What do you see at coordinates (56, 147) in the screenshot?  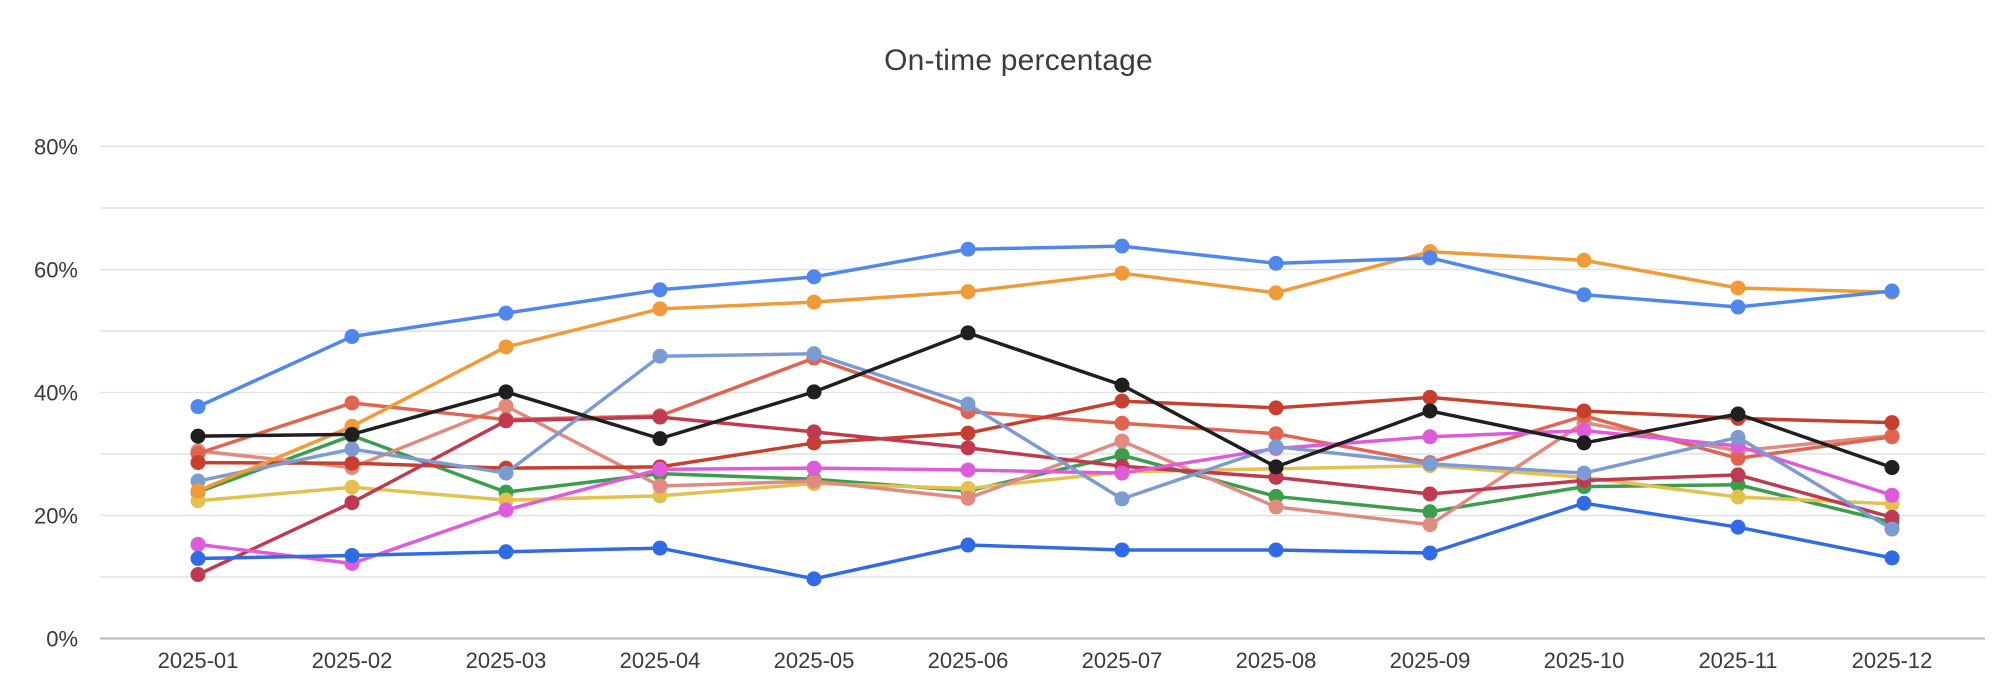 I see `y-axis-tick-label: 80%` at bounding box center [56, 147].